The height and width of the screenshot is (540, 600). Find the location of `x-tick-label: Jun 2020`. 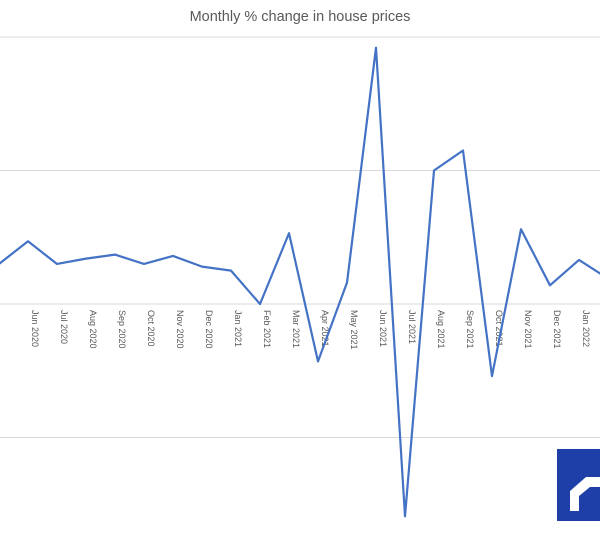

x-tick-label: Jun 2020 is located at coordinates (35, 328).